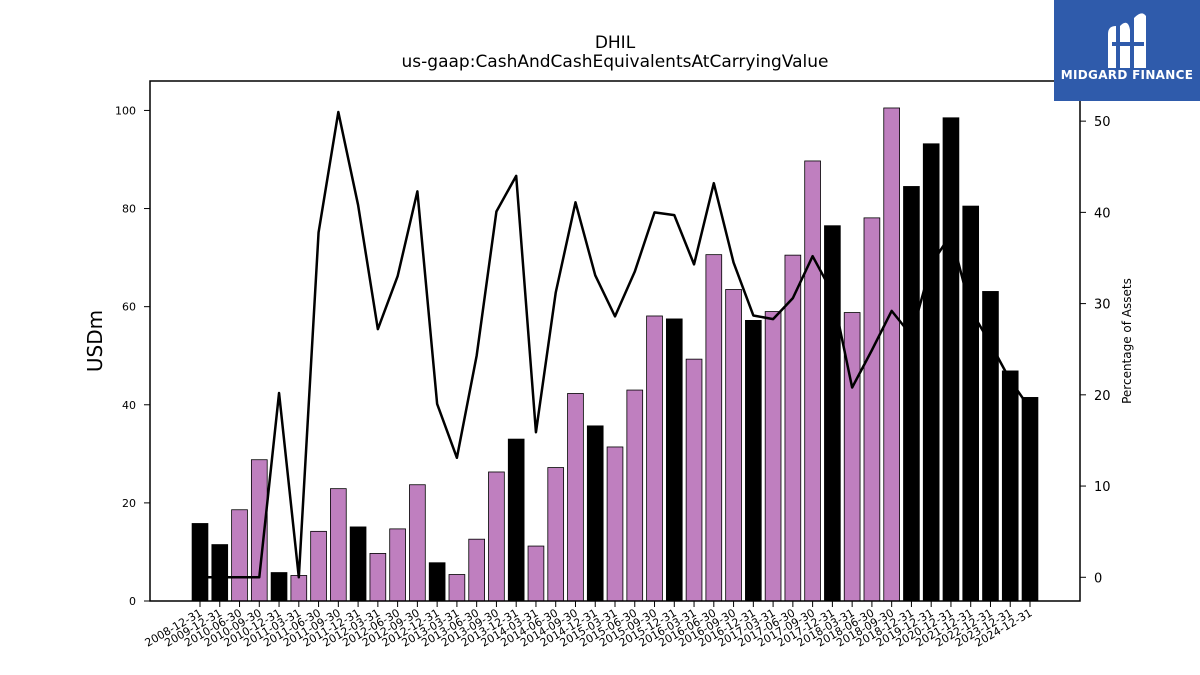 This screenshot has height=675, width=1200. What do you see at coordinates (129, 405) in the screenshot?
I see `y-tick-label: 40` at bounding box center [129, 405].